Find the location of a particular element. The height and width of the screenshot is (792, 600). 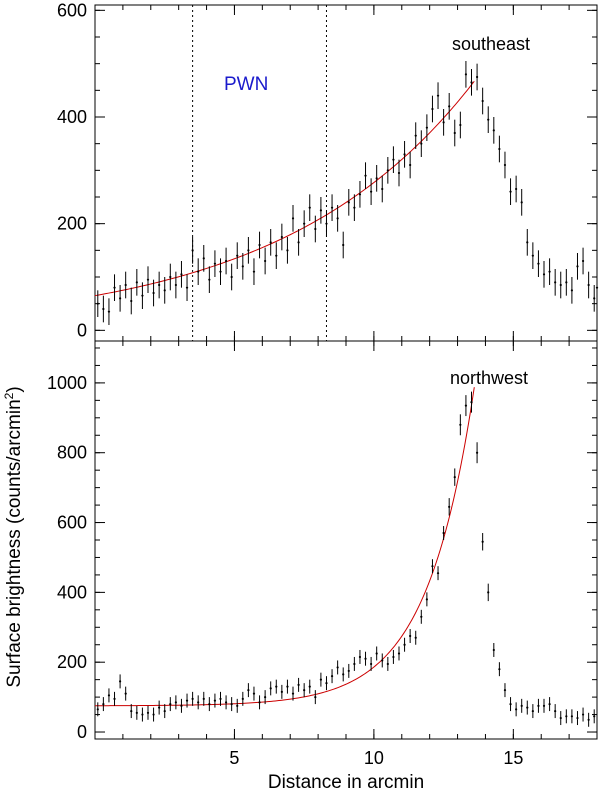

y-axis-label: Surface brightness (counts/arcmin2) is located at coordinates (13, 536).